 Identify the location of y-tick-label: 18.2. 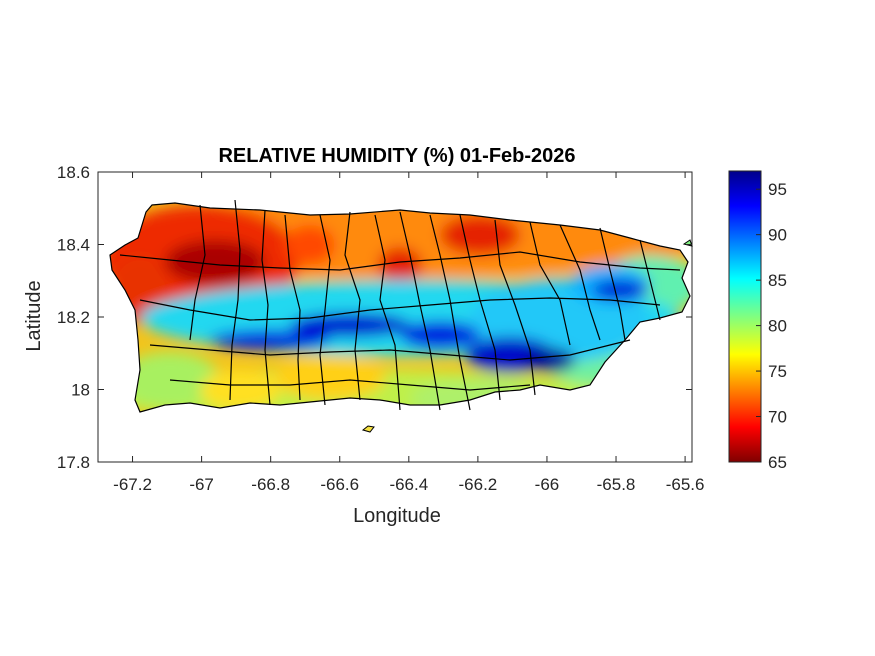
(73, 317).